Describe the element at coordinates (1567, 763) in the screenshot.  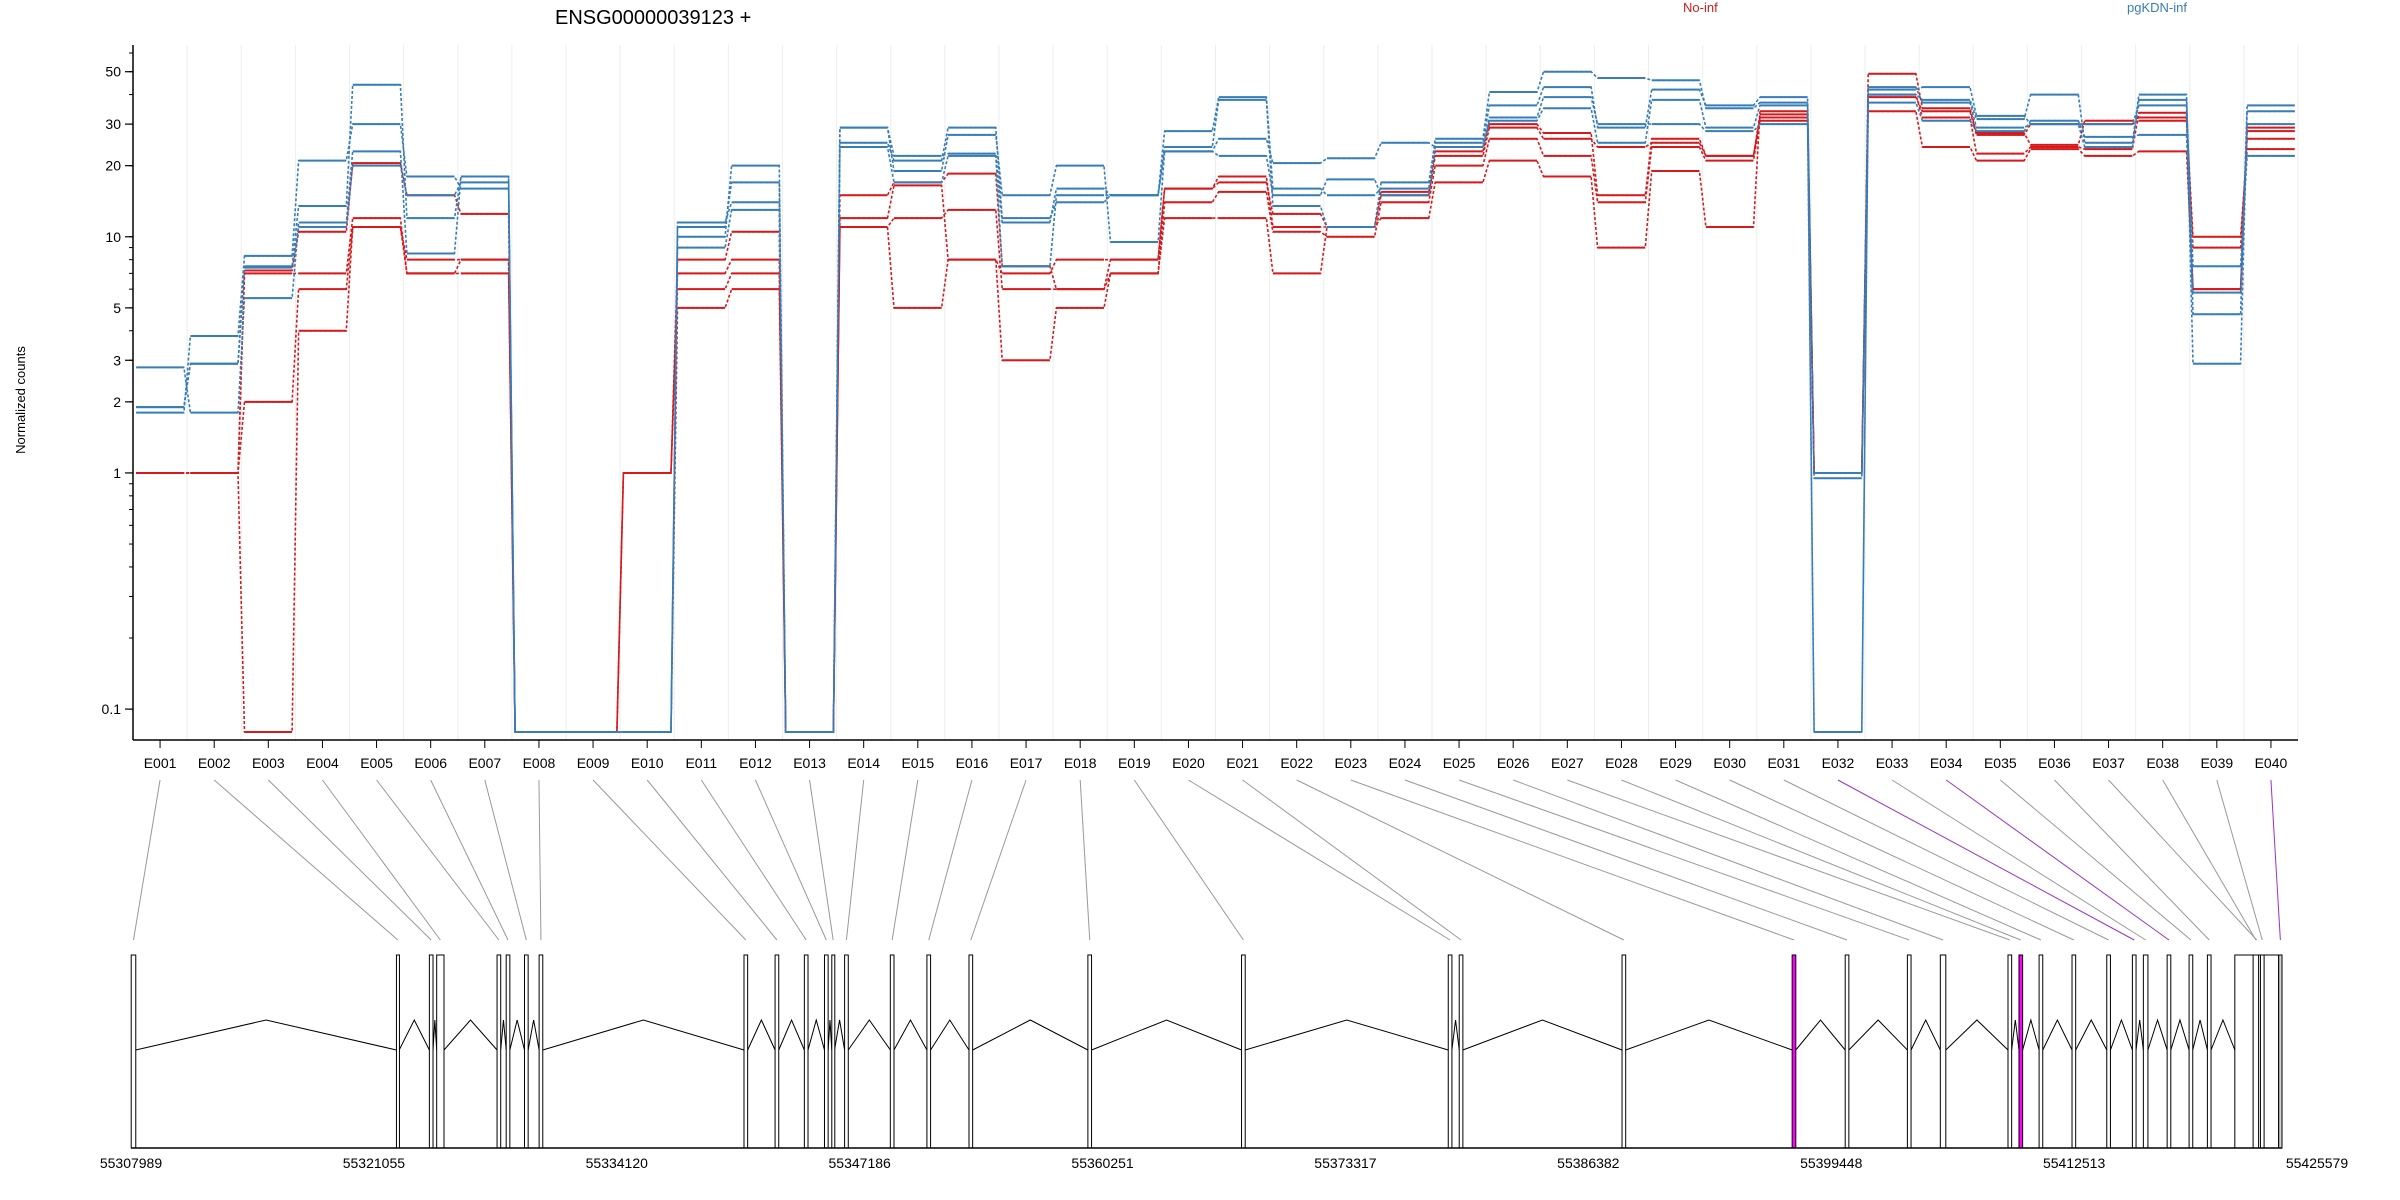
I see `x-tick-label: E027` at that location.